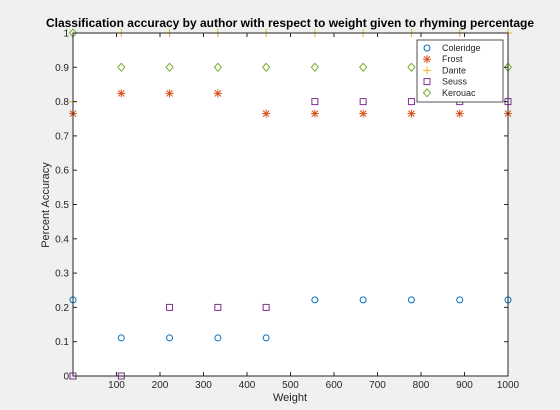 The image size is (560, 410). Describe the element at coordinates (377, 385) in the screenshot. I see `x-tick-label: 700` at that location.